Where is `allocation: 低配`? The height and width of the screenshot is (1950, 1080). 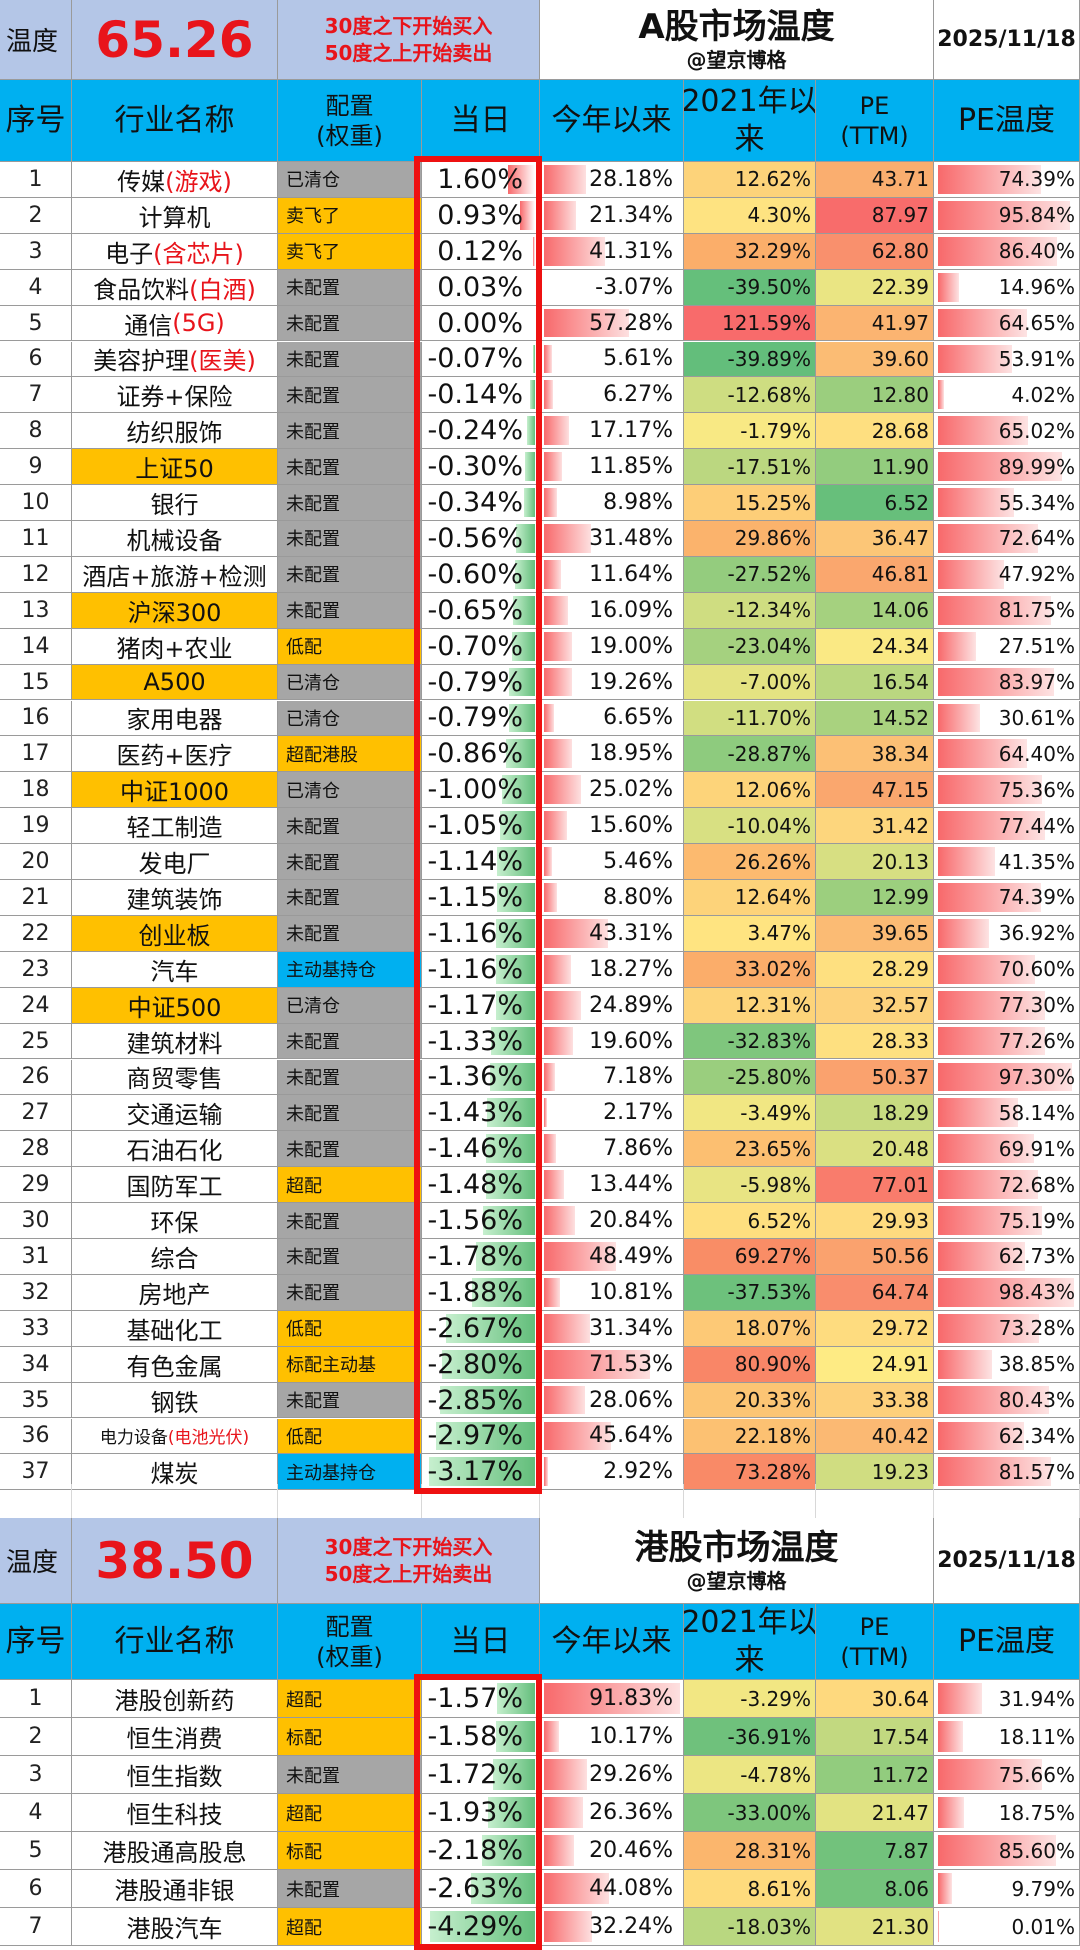
allocation: 低配 is located at coordinates (350, 646).